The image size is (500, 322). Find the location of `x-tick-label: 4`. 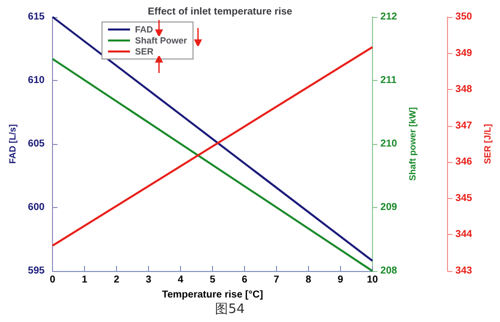

x-tick-label: 4 is located at coordinates (181, 280).